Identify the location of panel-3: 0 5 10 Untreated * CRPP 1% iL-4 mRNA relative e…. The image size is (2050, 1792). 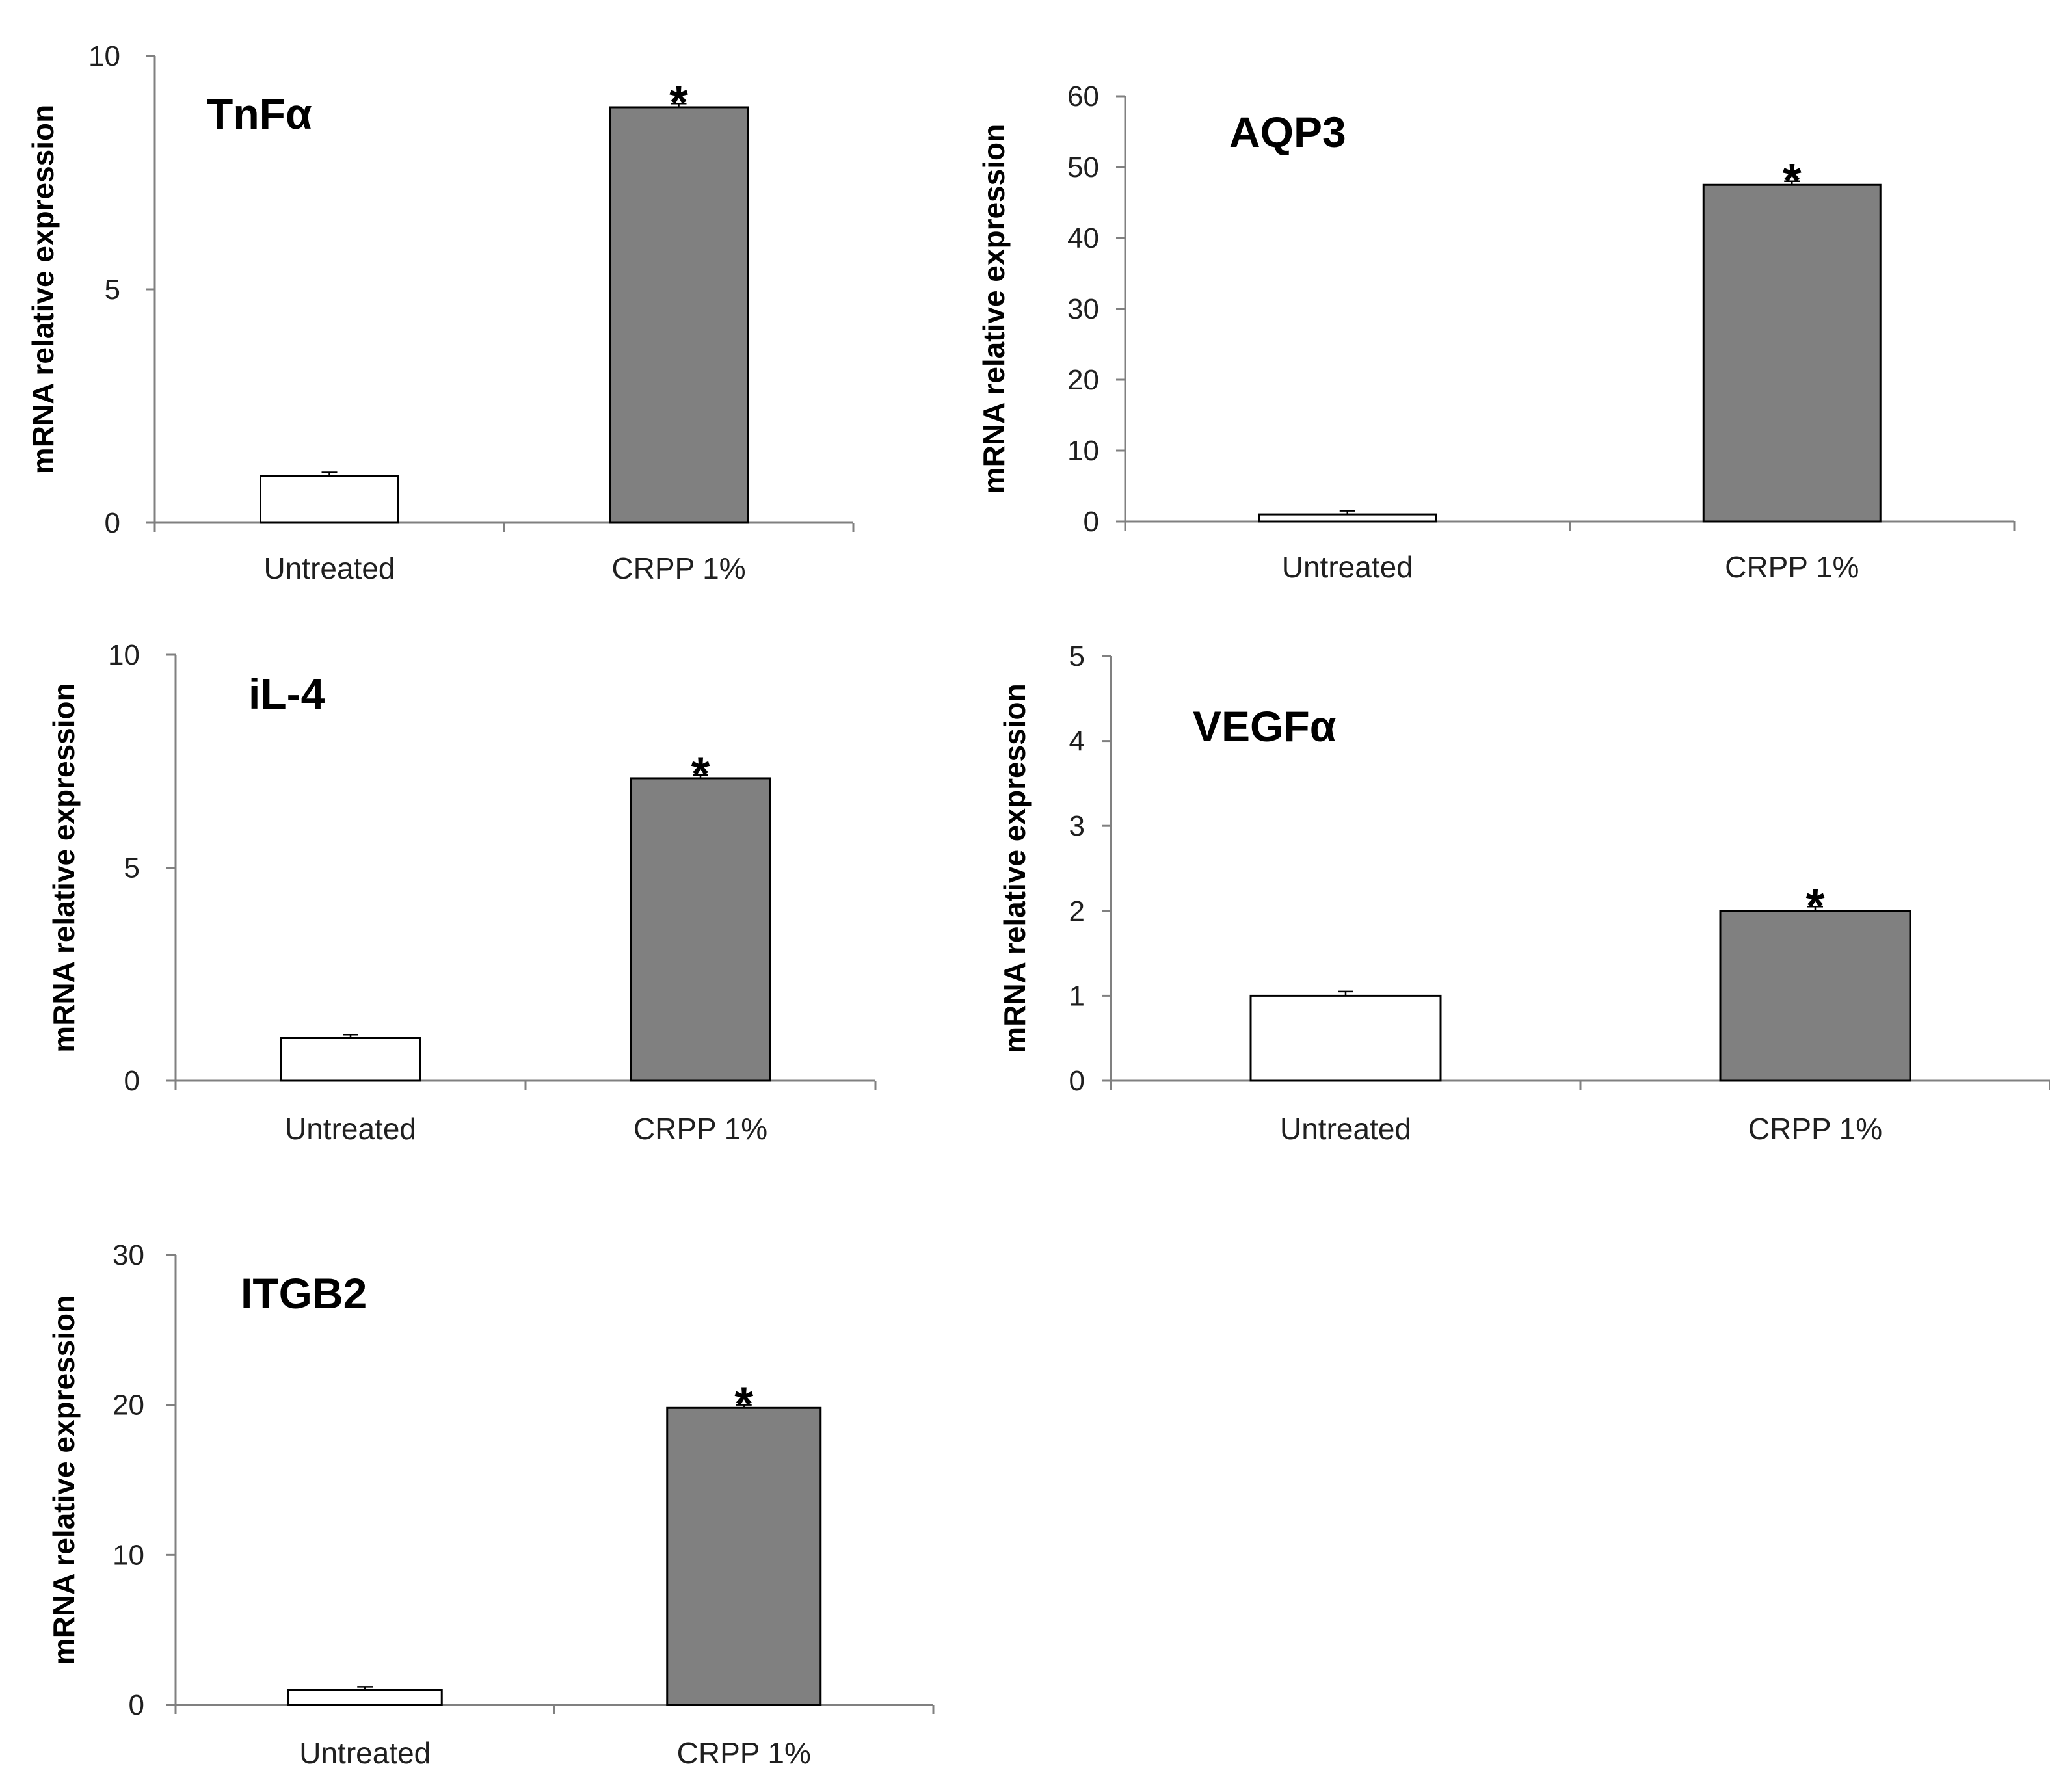
(462, 892).